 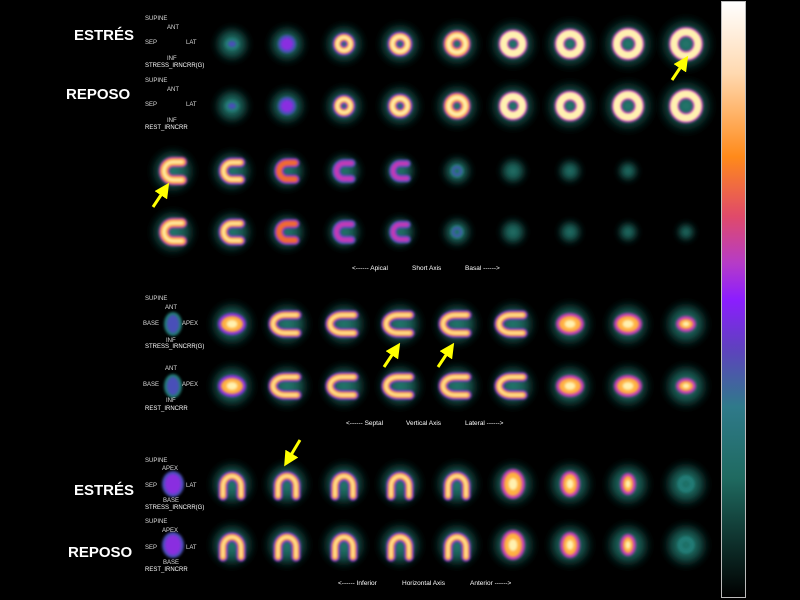 I want to click on sa-rest-inf: INF, so click(x=172, y=121).